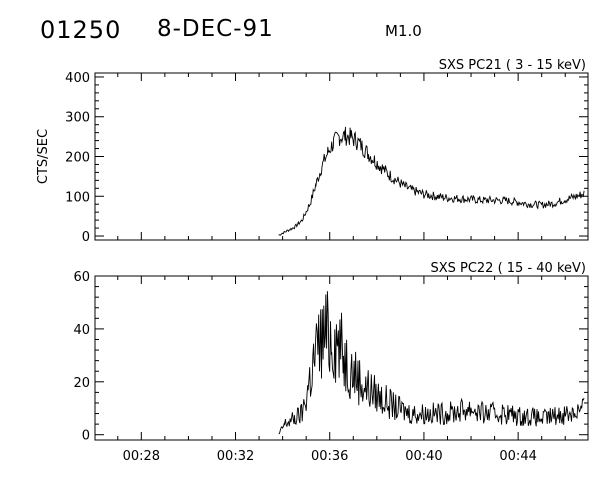 This screenshot has width=600, height=480. What do you see at coordinates (77, 78) in the screenshot?
I see `y-tick-label: 400` at bounding box center [77, 78].